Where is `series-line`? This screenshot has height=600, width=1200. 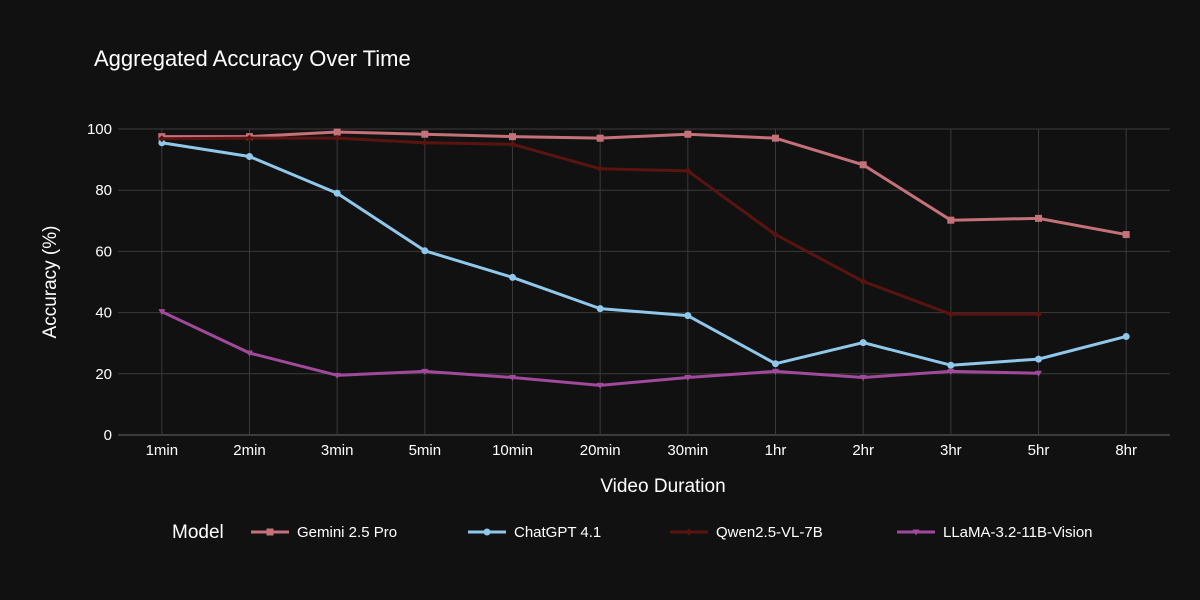
series-line is located at coordinates (644, 183).